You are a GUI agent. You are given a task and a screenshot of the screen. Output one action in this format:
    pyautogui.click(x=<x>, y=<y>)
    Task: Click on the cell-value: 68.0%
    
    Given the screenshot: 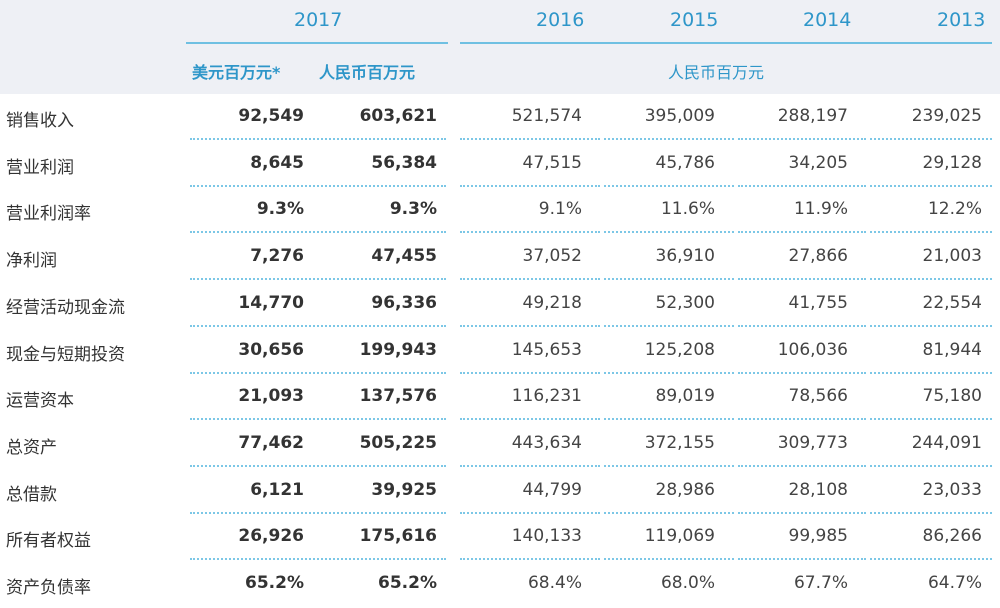 What is the action you would take?
    pyautogui.click(x=687, y=583)
    